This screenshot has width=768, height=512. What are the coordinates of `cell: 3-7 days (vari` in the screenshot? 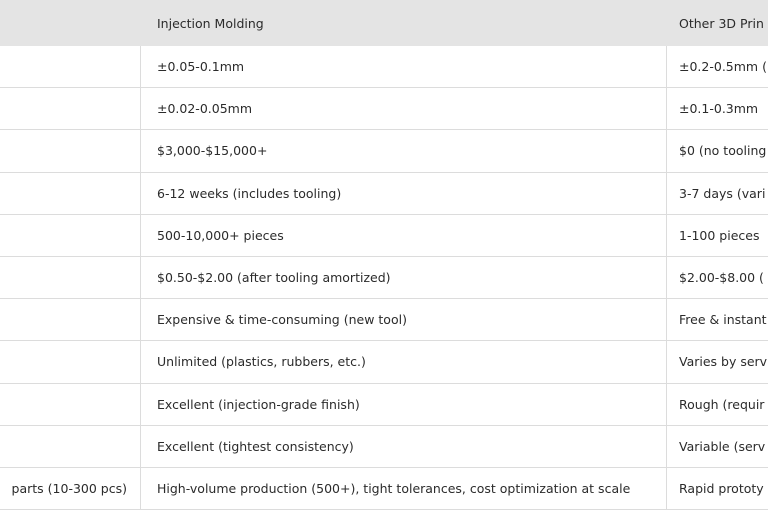 It's located at (722, 193).